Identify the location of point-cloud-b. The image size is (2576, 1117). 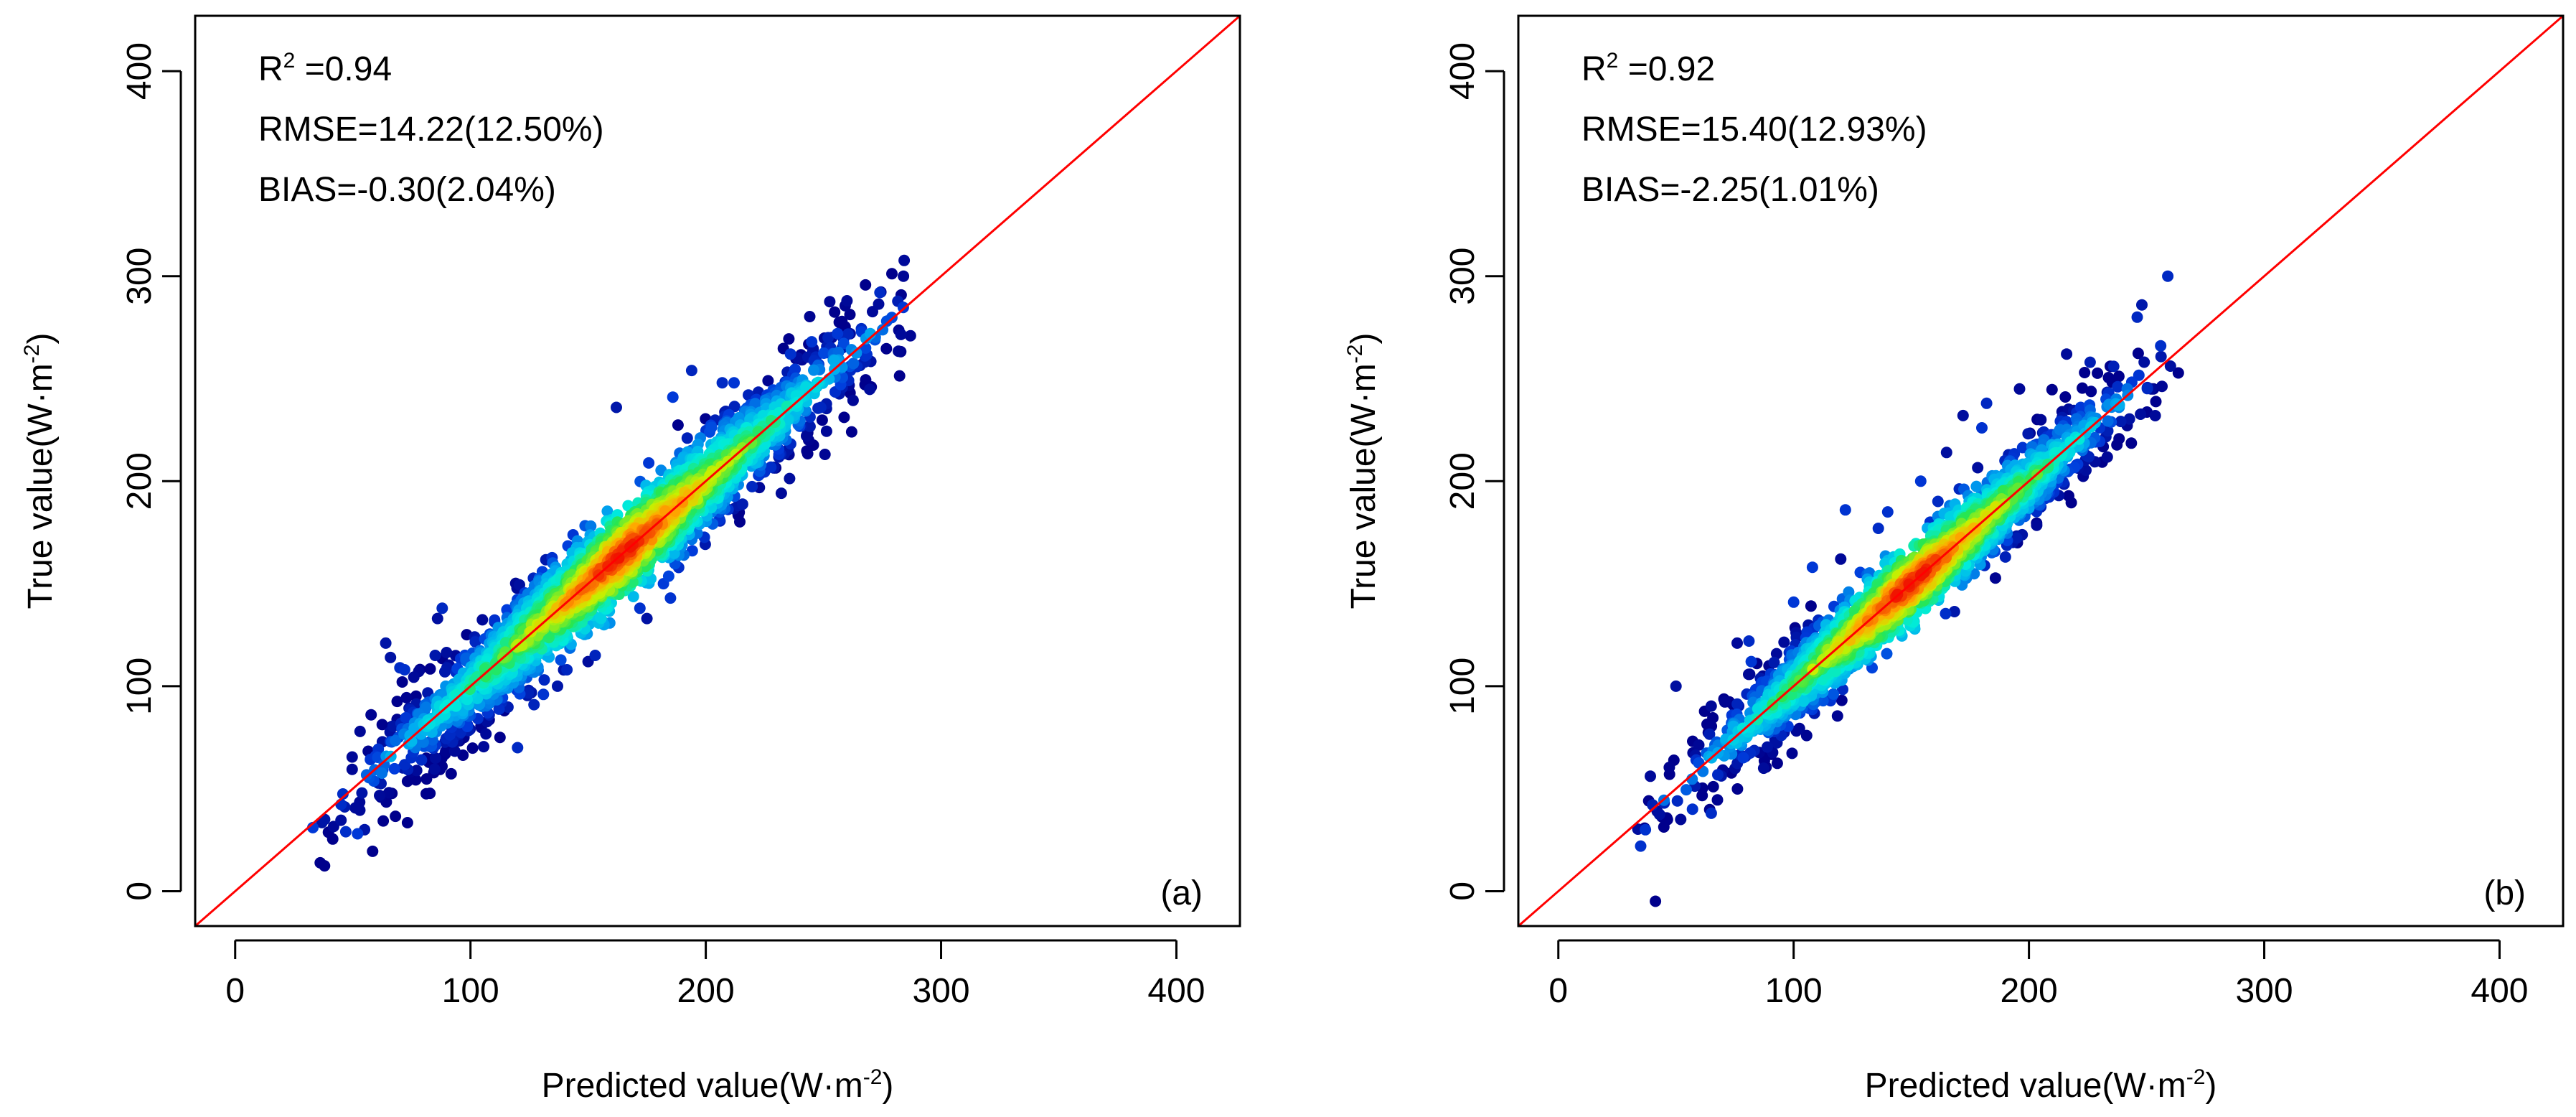
(1908, 588).